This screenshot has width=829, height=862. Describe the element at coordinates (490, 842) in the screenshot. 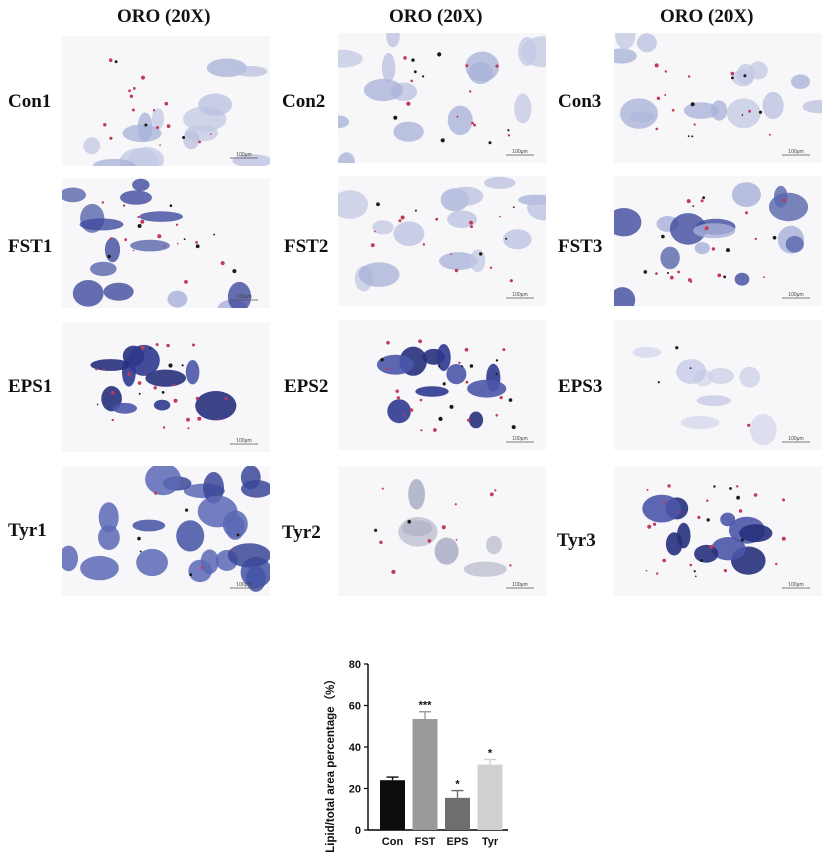

I see `x-tick-label: Tyr` at that location.